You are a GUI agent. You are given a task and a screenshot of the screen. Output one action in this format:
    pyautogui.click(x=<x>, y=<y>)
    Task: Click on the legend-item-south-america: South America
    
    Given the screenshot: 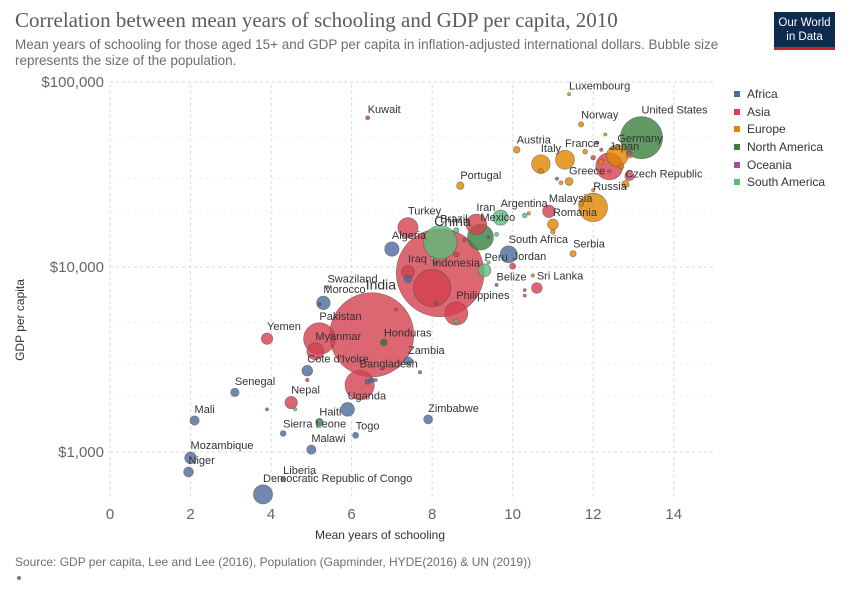 What is the action you would take?
    pyautogui.click(x=779, y=182)
    